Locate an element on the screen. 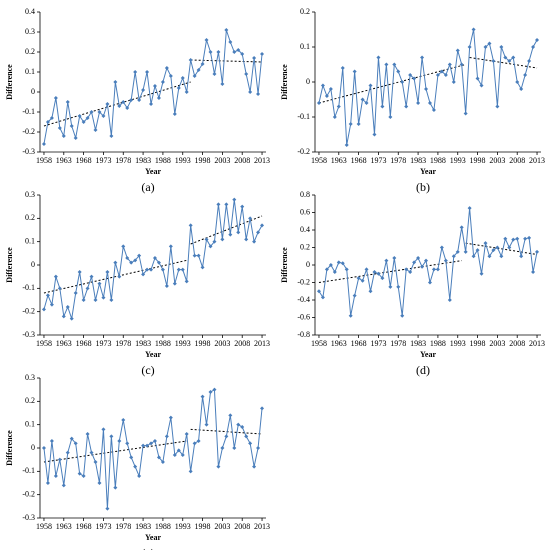  y-tick-label: 0 is located at coordinates (33, 91).